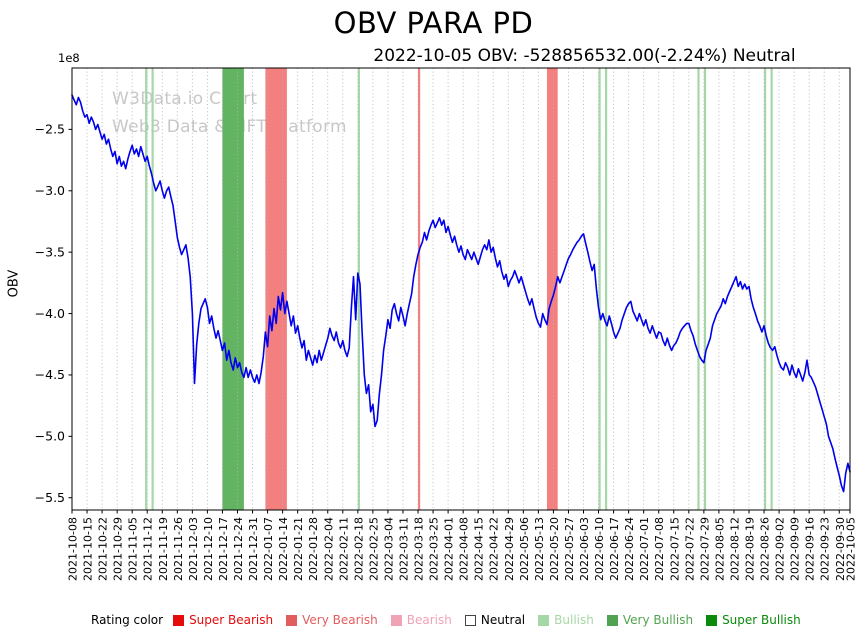 The width and height of the screenshot is (867, 641). Describe the element at coordinates (429, 620) in the screenshot. I see `legend-item-label: Bearish` at that location.